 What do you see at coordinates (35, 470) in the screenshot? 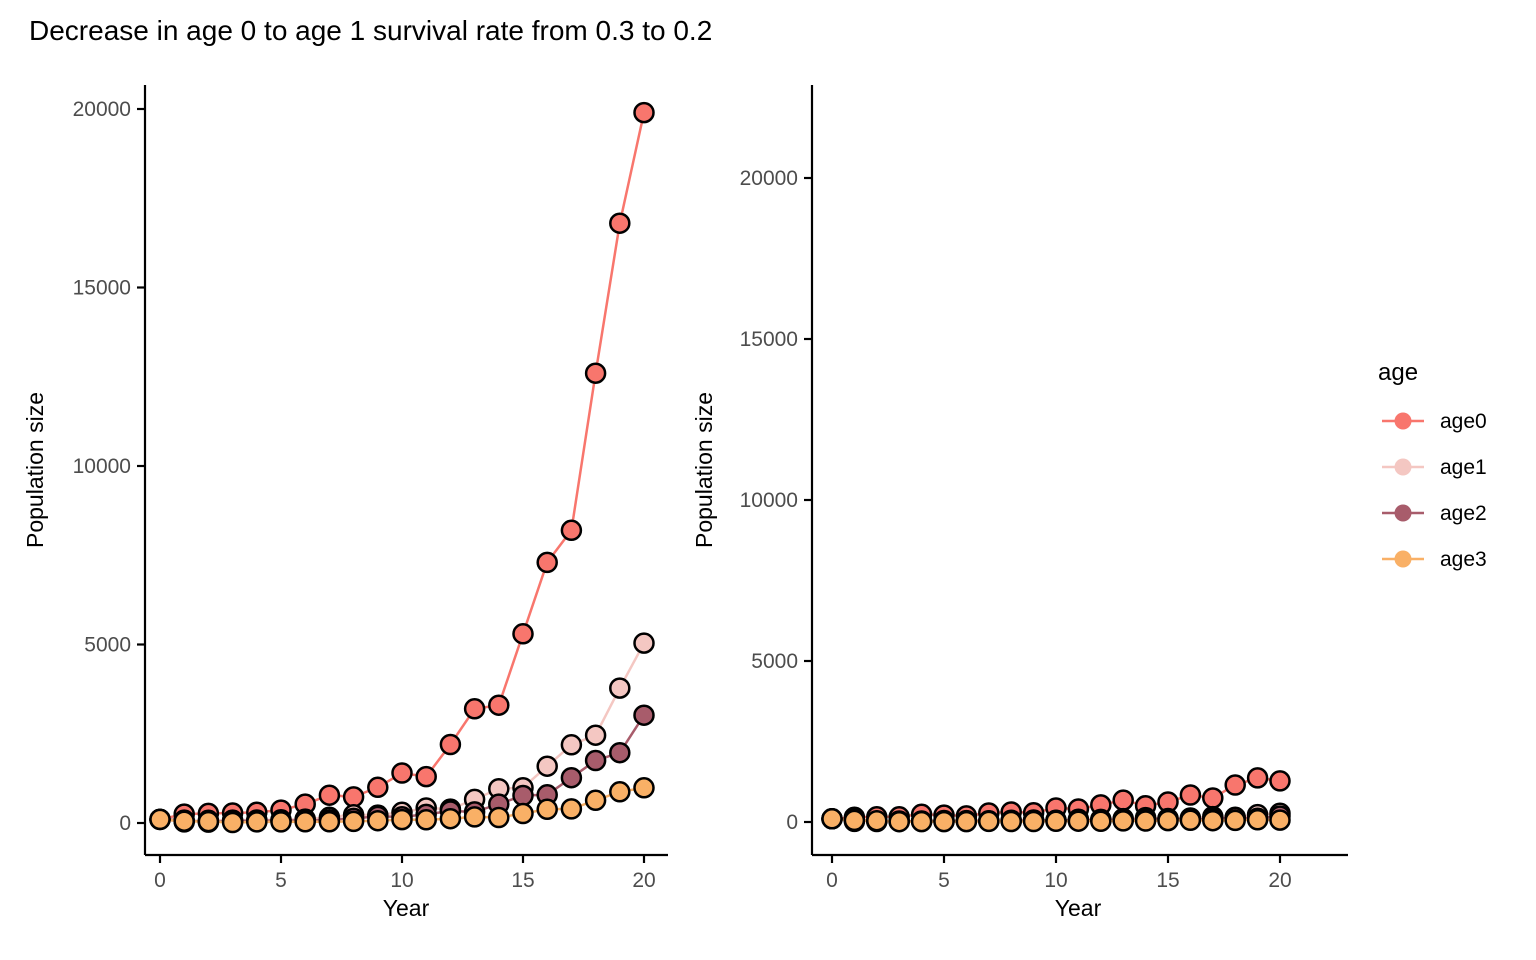
I see `left-y-axis-title: Population size` at bounding box center [35, 470].